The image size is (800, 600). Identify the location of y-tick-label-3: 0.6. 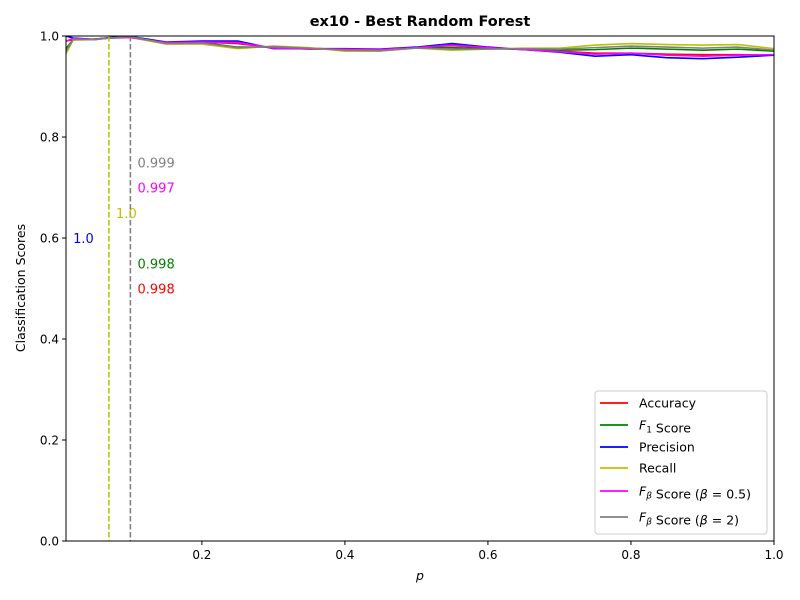
(49, 239).